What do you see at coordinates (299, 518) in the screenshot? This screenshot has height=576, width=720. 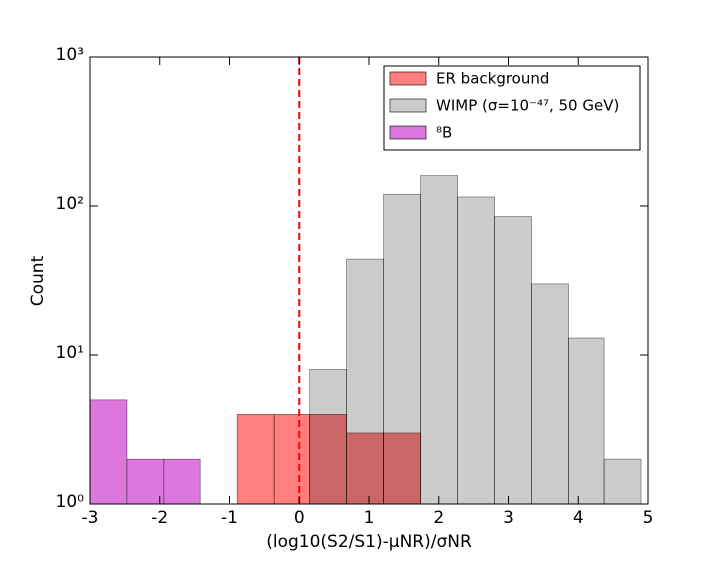 I see `x-tick-label: 0` at bounding box center [299, 518].